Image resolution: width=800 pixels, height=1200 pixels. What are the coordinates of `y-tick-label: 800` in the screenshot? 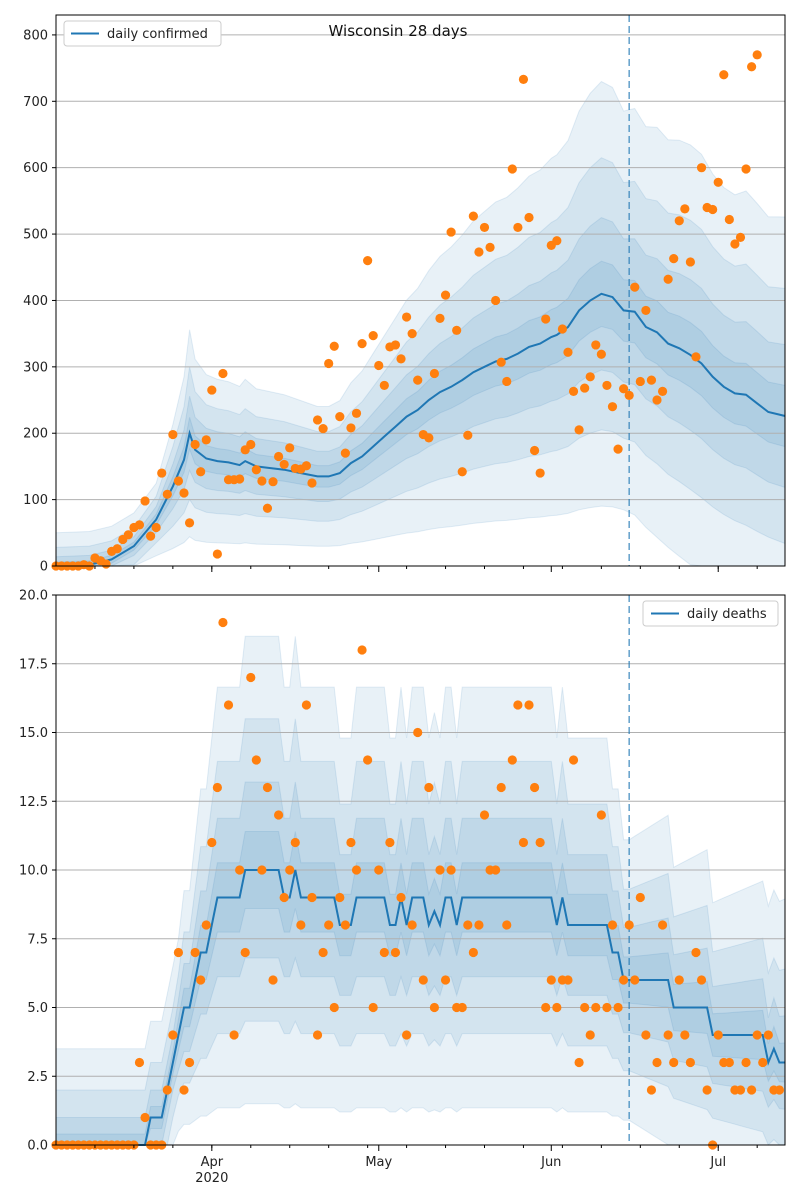 It's located at (35, 35).